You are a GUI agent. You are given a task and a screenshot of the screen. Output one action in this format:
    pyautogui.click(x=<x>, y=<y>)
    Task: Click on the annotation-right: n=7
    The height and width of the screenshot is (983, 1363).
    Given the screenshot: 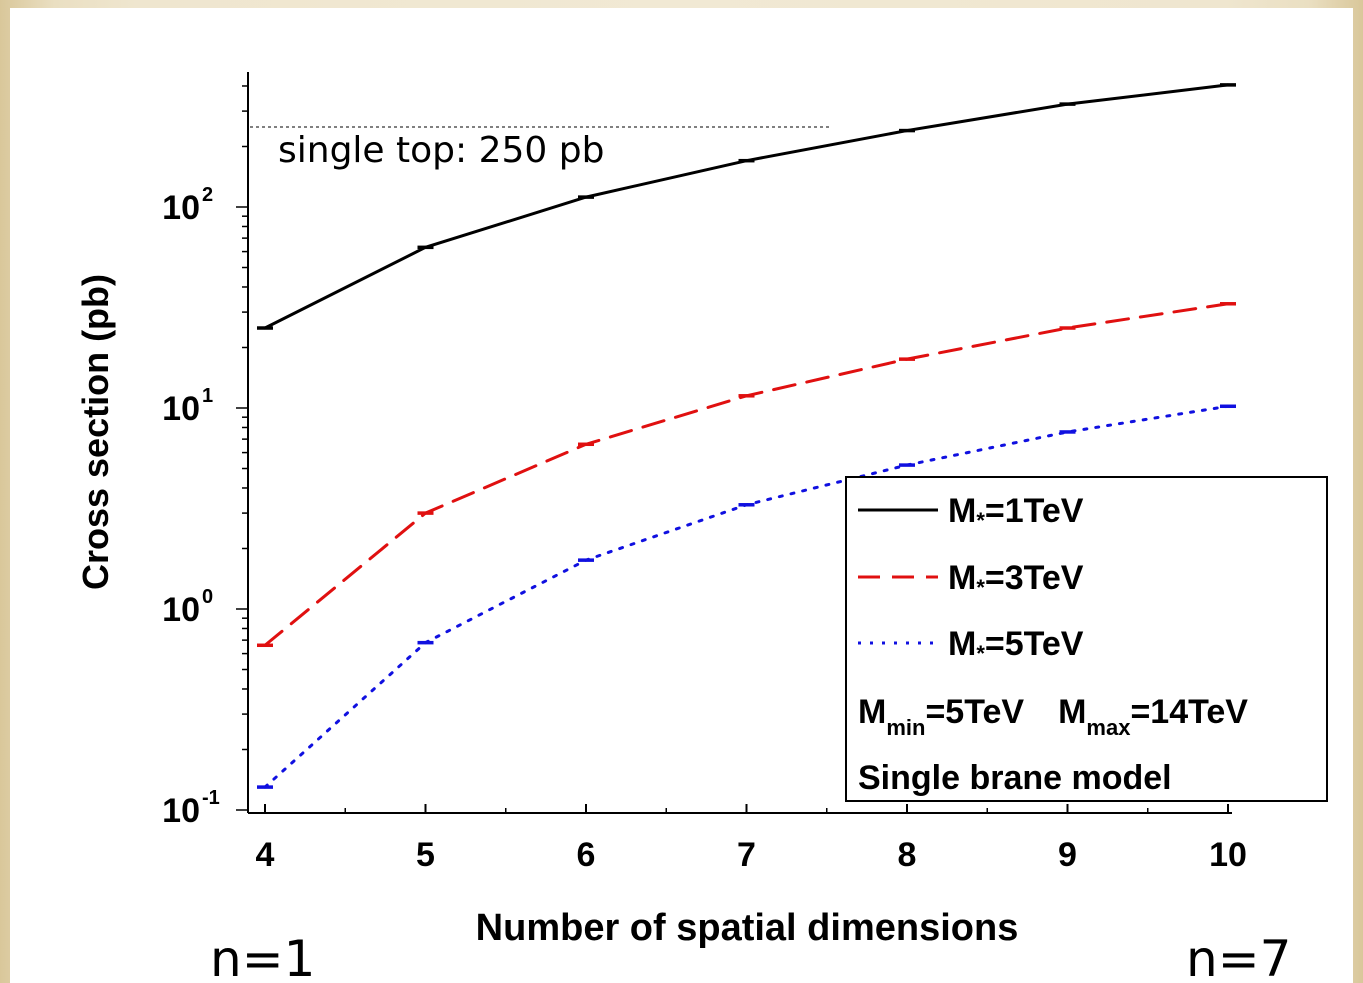 What is the action you would take?
    pyautogui.click(x=1238, y=956)
    